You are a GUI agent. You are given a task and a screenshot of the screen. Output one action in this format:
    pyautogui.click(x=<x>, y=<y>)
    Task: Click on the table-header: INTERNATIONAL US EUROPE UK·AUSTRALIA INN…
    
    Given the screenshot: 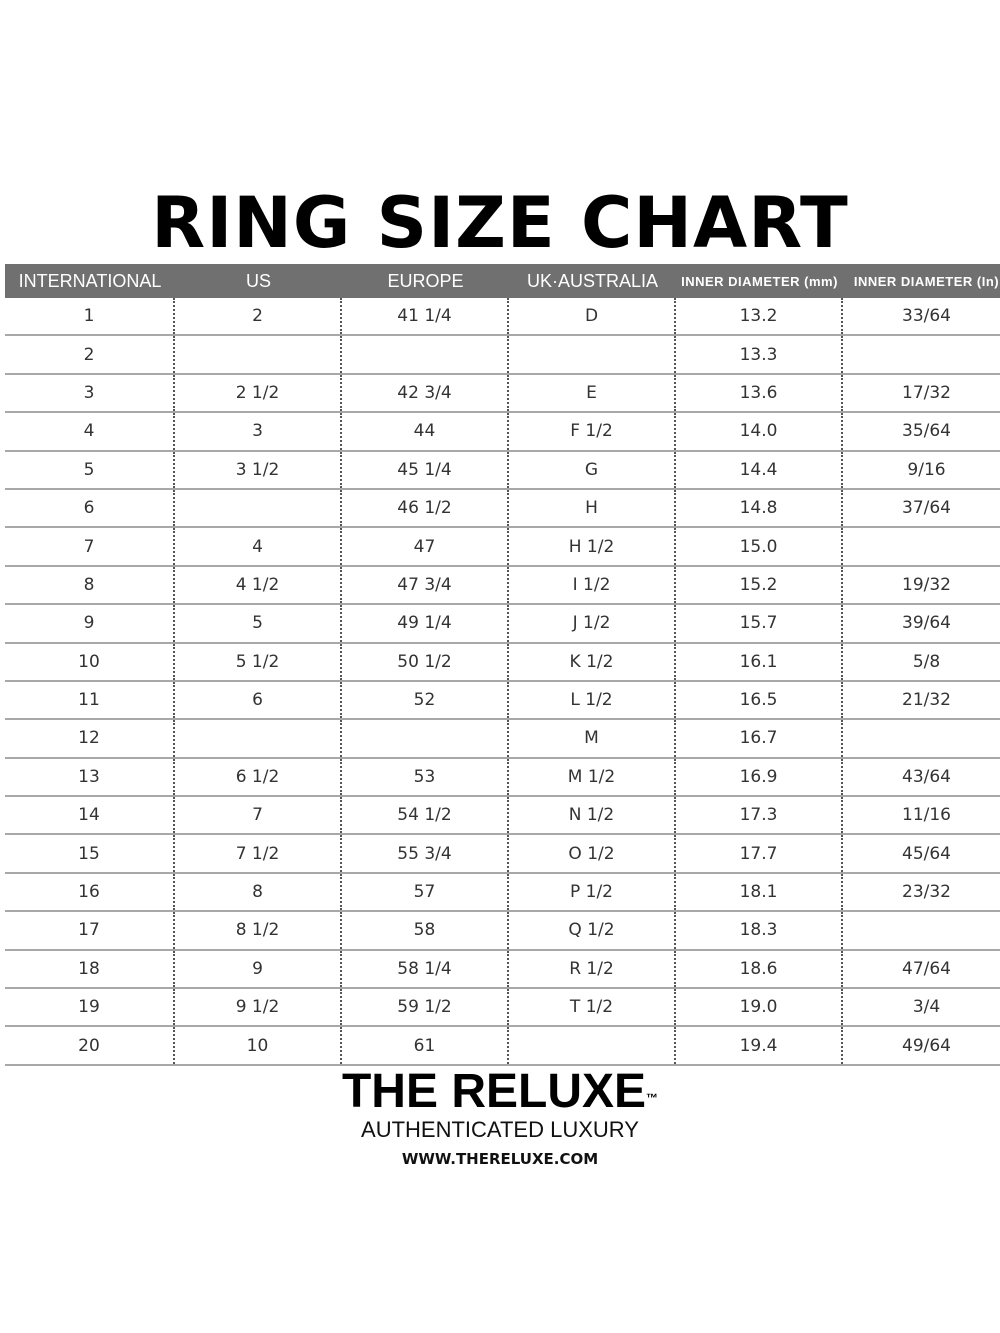 What is the action you would take?
    pyautogui.click(x=502, y=281)
    